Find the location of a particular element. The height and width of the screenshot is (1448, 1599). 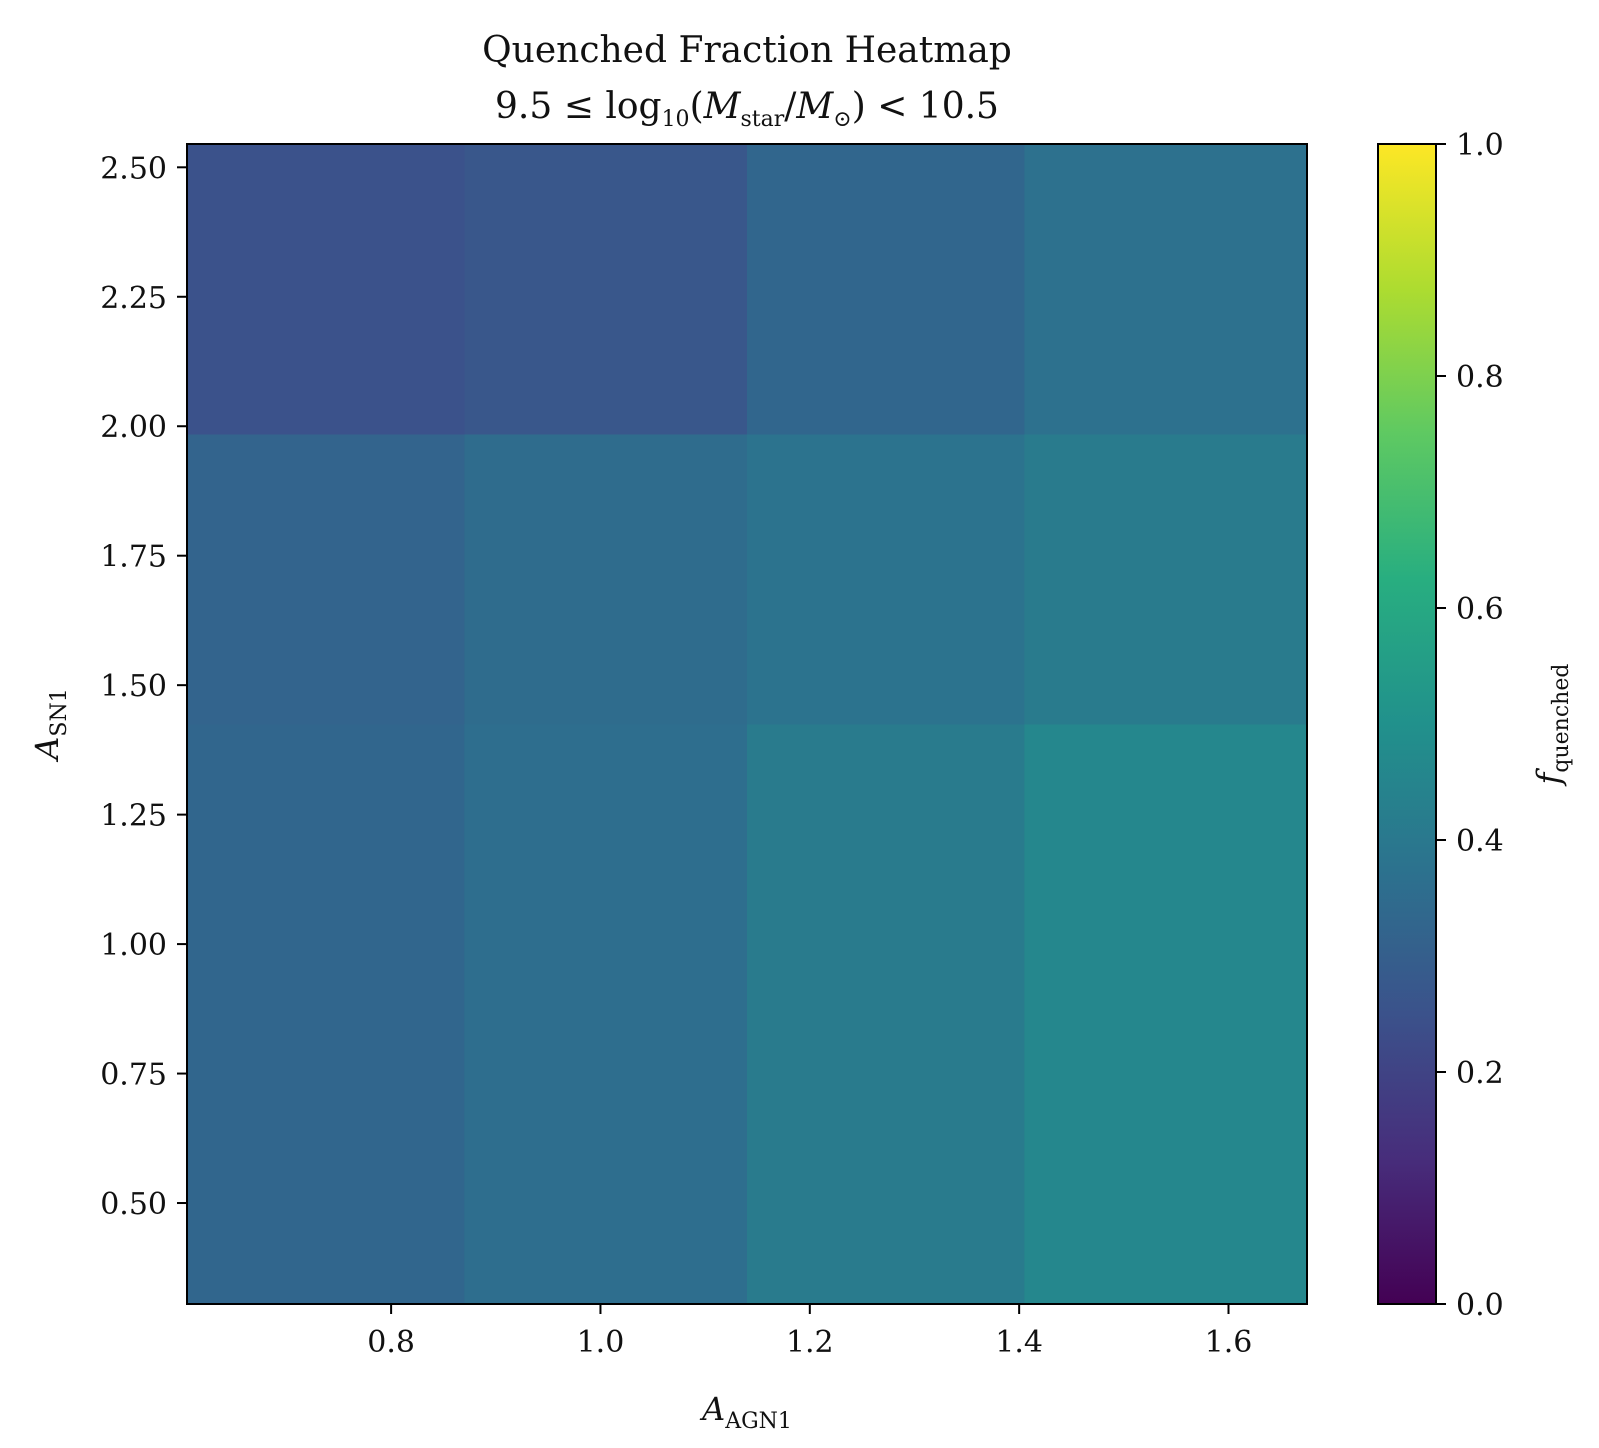

colorbar is located at coordinates (1407, 724).